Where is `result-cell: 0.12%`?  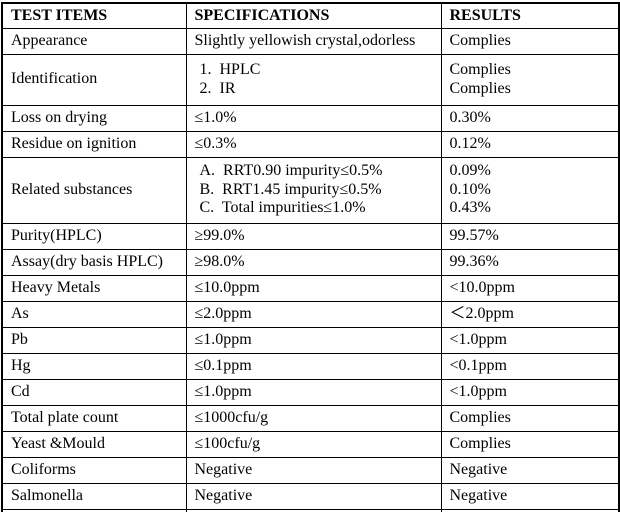 result-cell: 0.12% is located at coordinates (530, 144).